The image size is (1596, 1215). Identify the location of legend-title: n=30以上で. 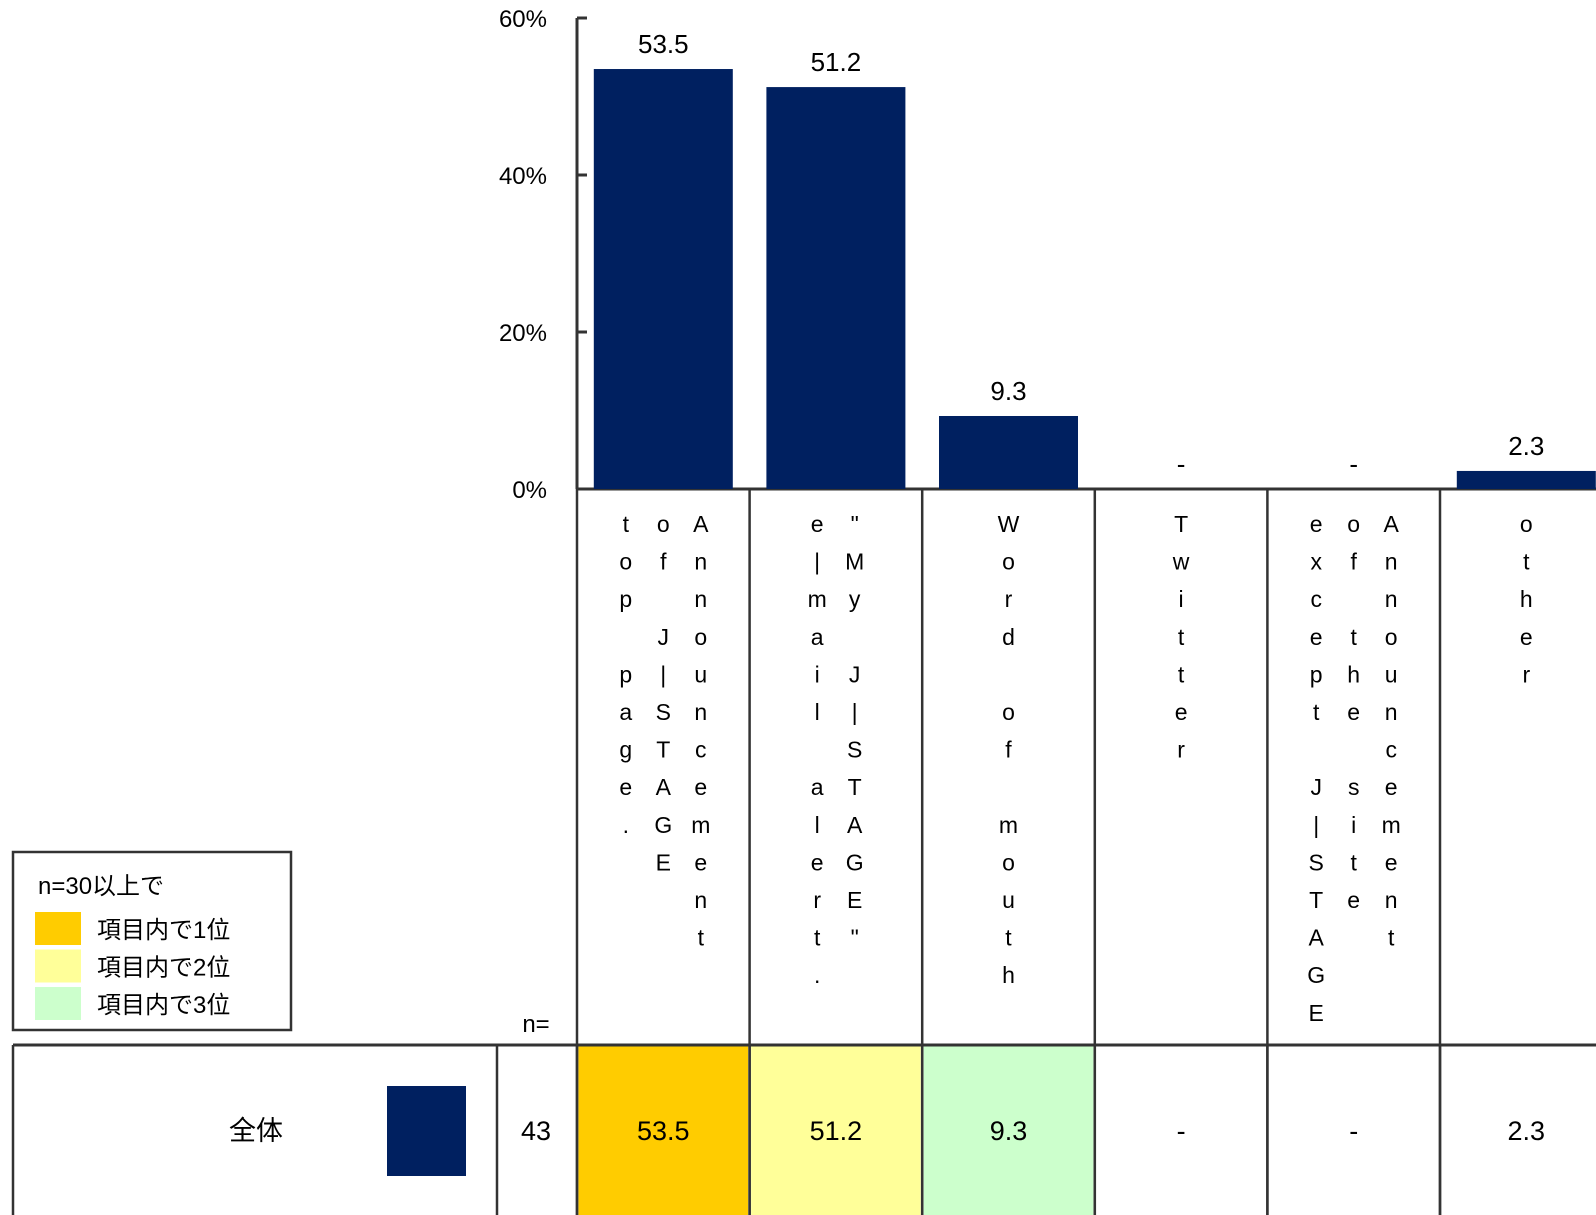
(101, 886).